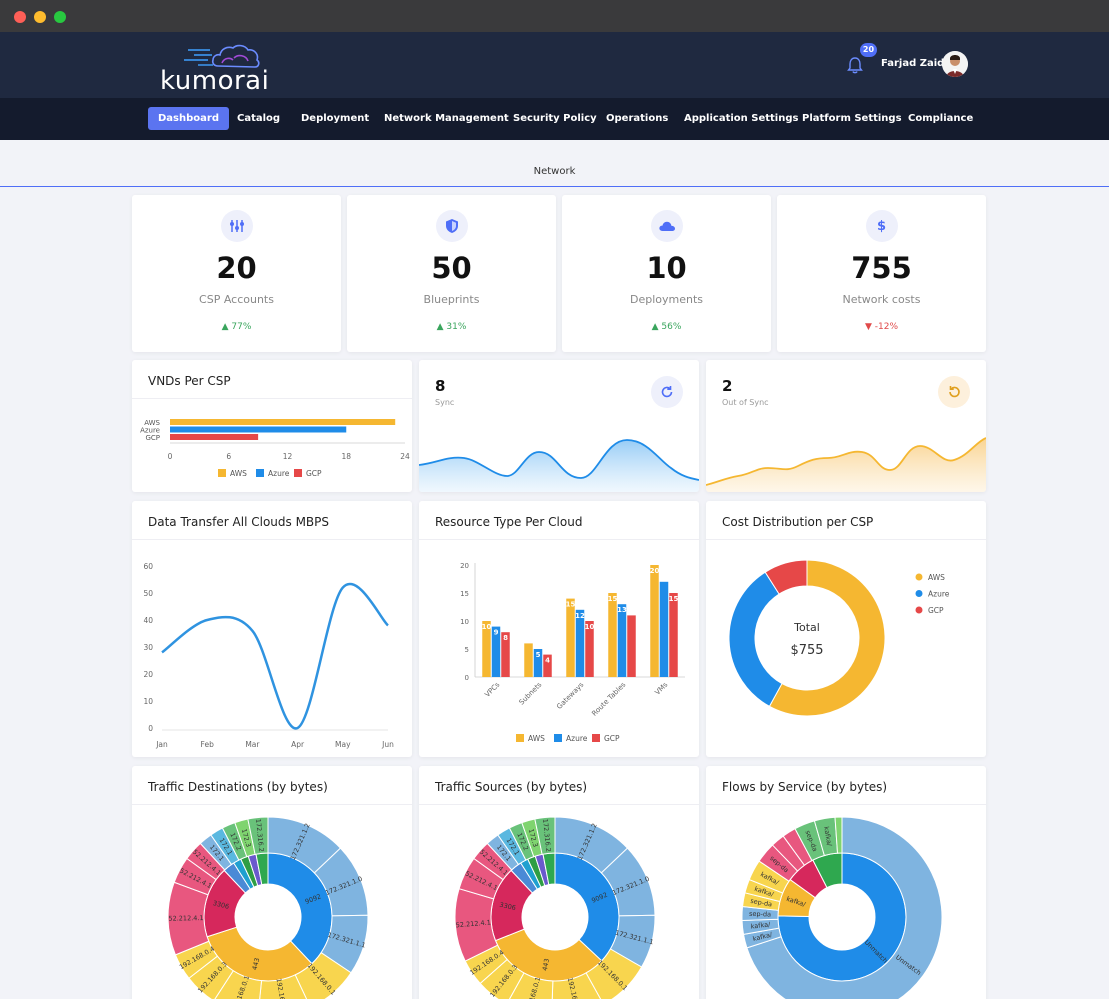  What do you see at coordinates (798, 522) in the screenshot?
I see `card-title: Cost Distribution per CSP` at bounding box center [798, 522].